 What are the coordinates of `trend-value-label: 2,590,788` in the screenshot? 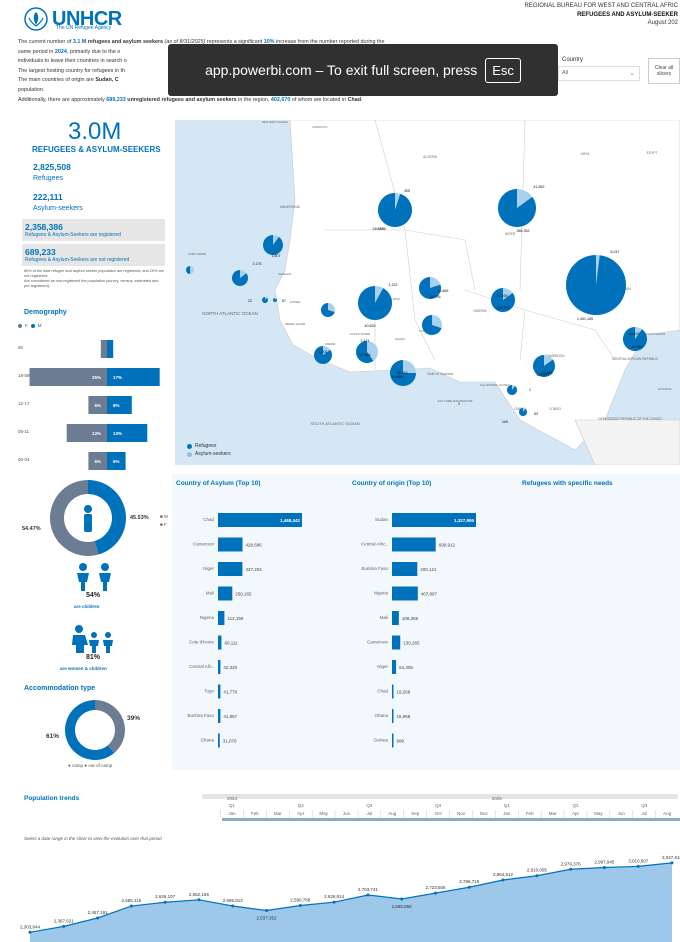 It's located at (300, 900).